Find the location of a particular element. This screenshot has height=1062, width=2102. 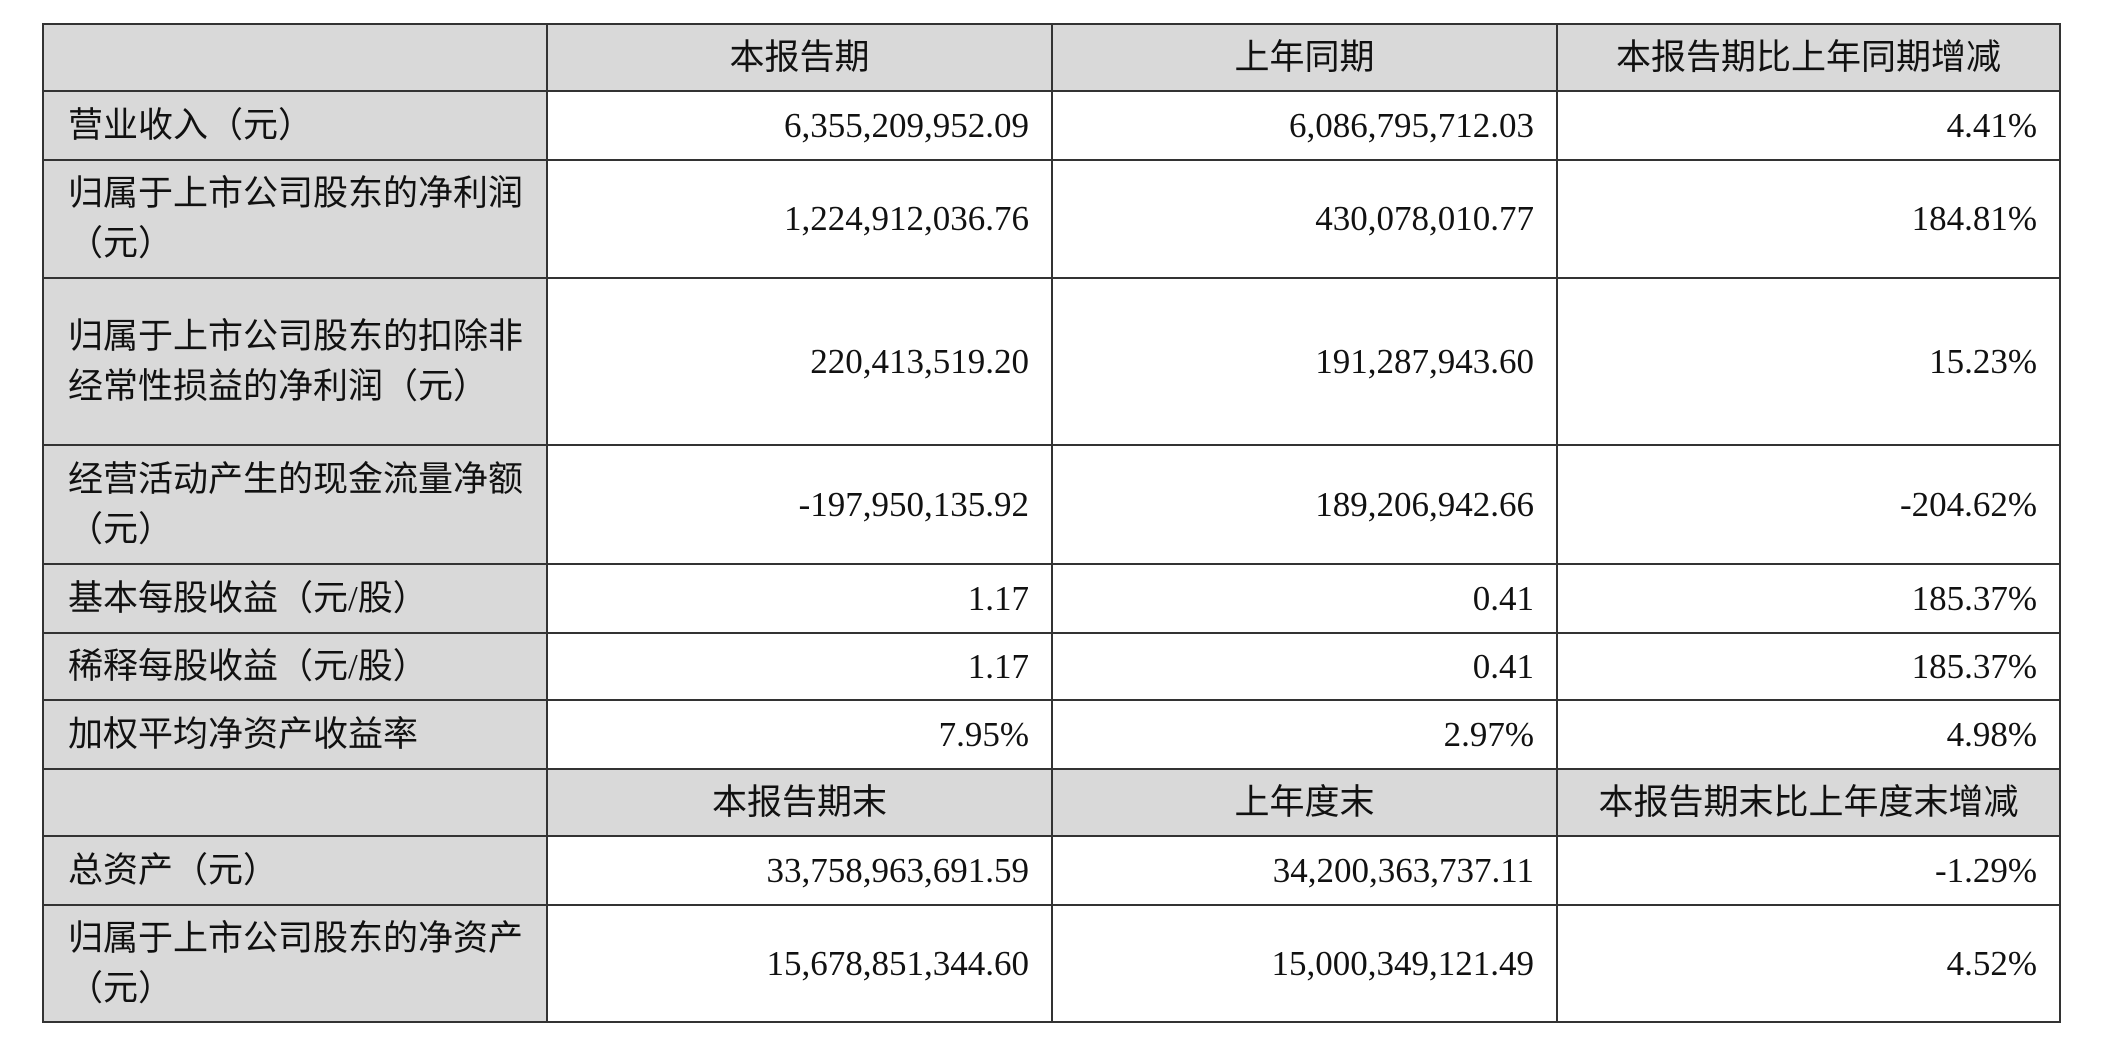

table-header-row: 本报告期 上年同期 本报告期比上年同期增减 is located at coordinates (1051, 57).